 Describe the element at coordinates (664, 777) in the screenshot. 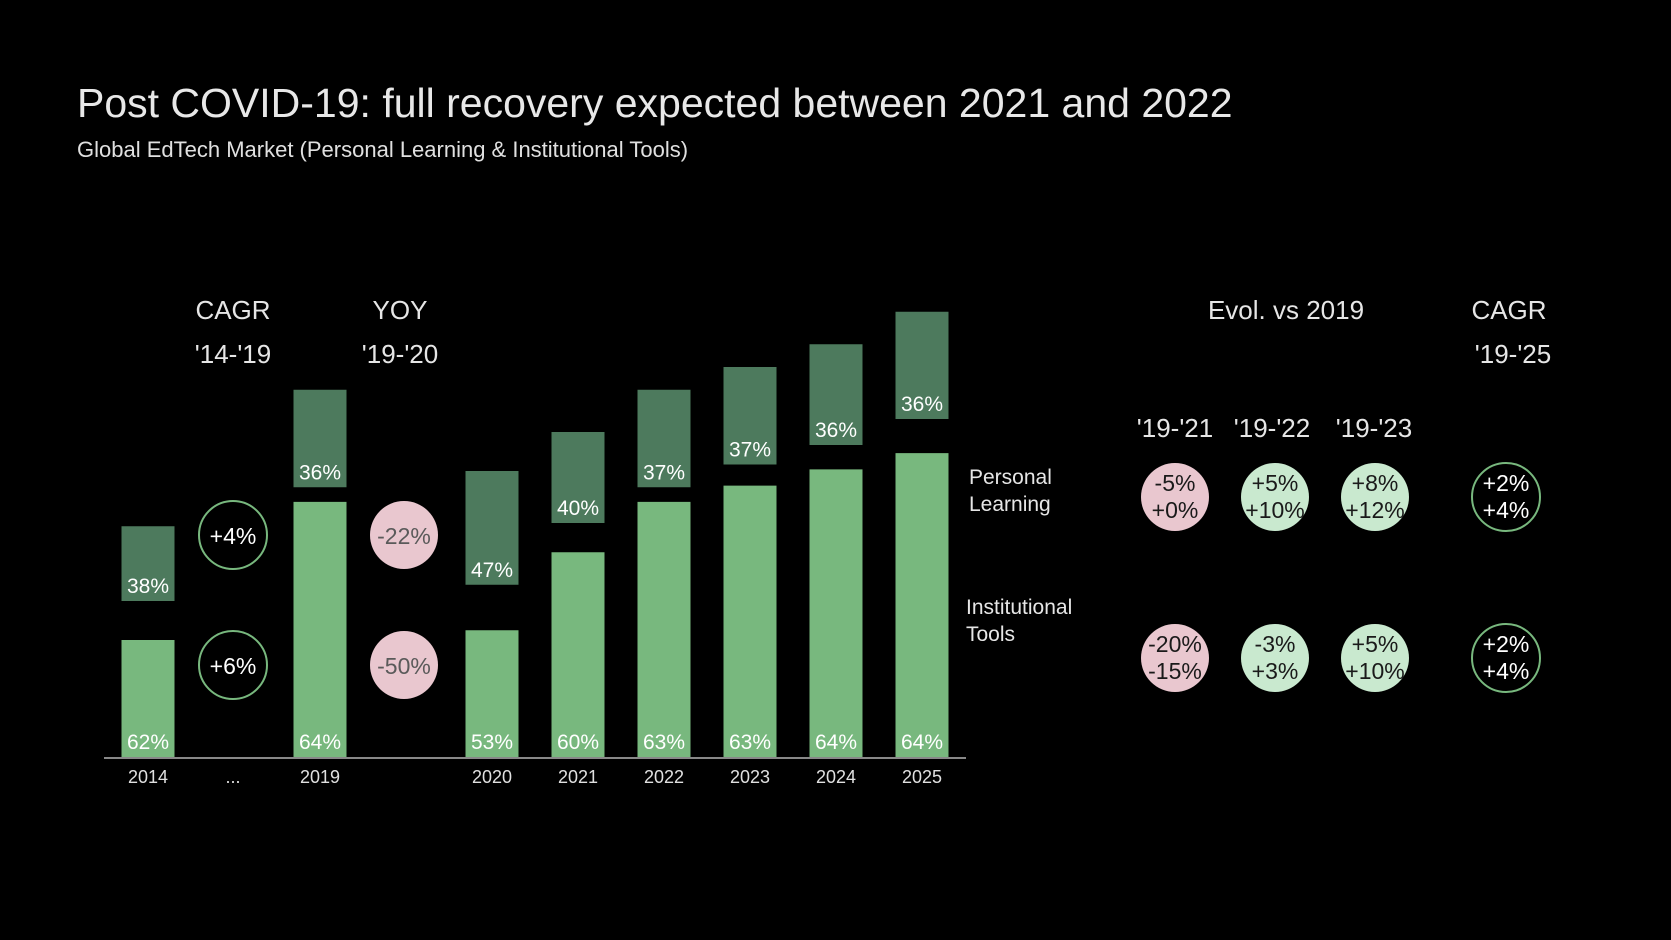

I see `x-tick-label: 2022` at that location.